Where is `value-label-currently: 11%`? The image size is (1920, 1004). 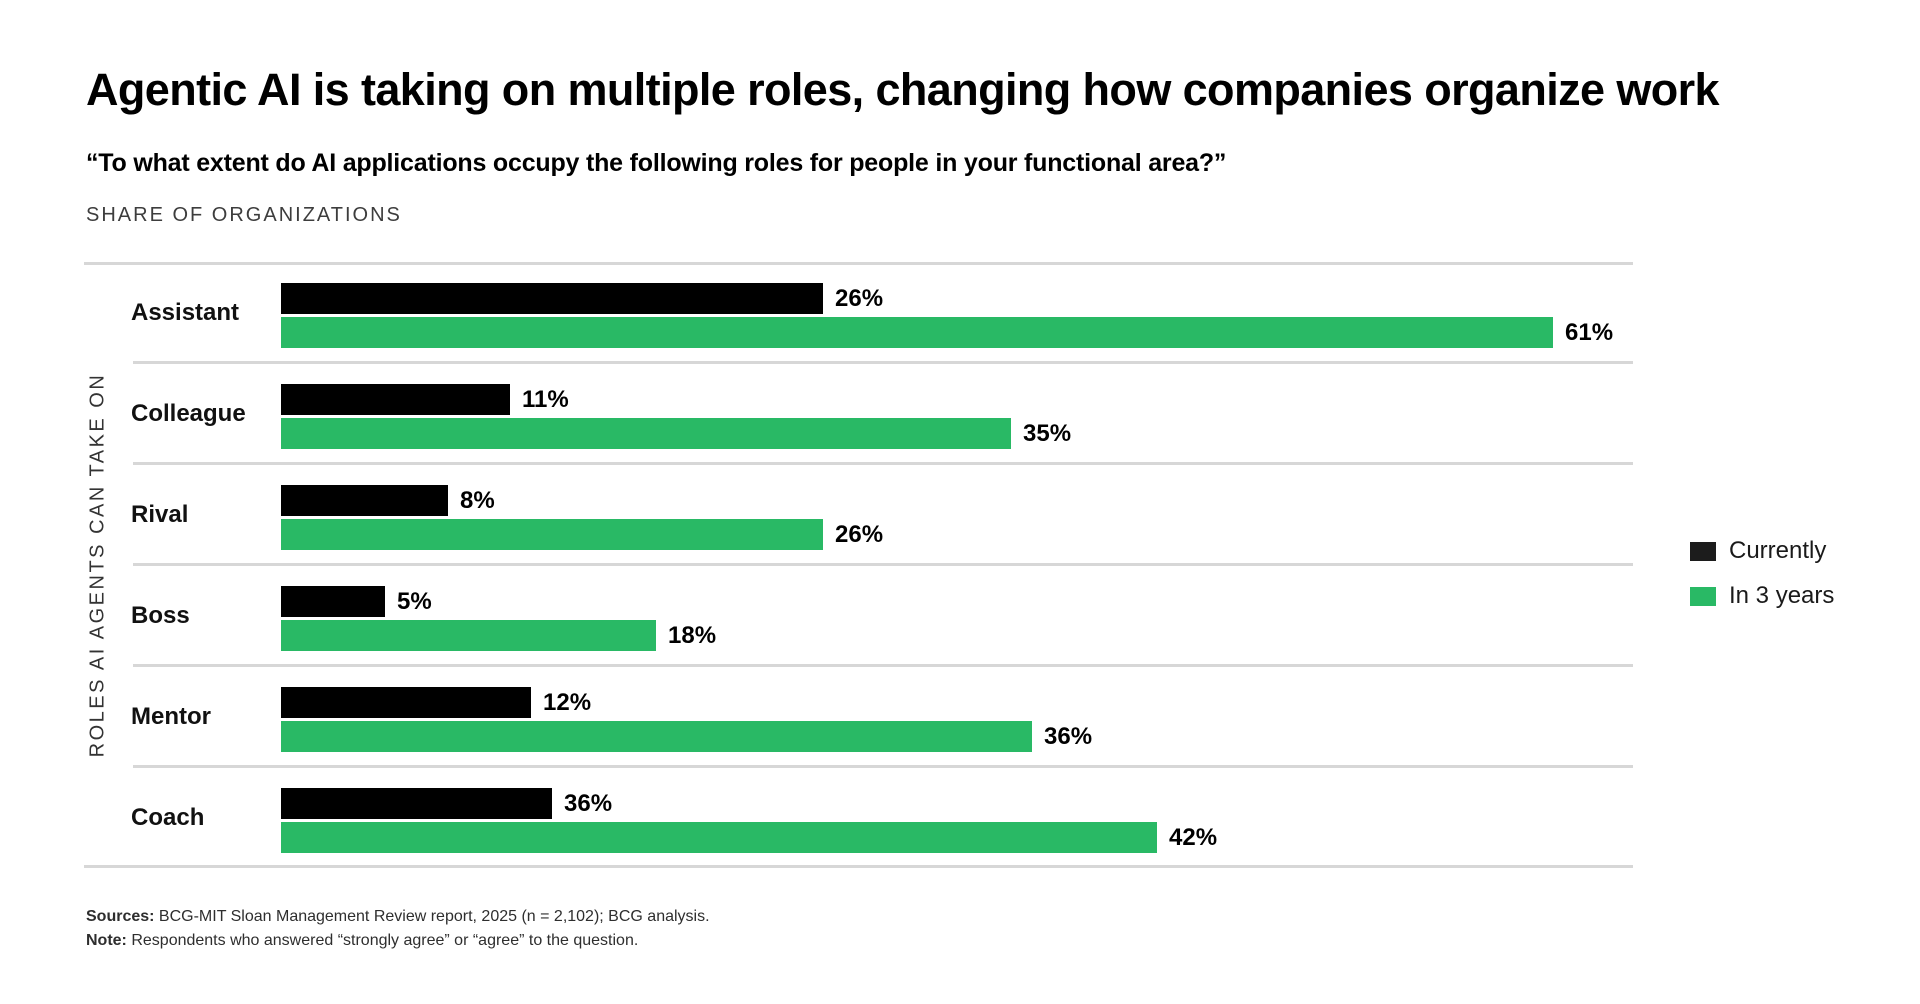 value-label-currently: 11% is located at coordinates (545, 399).